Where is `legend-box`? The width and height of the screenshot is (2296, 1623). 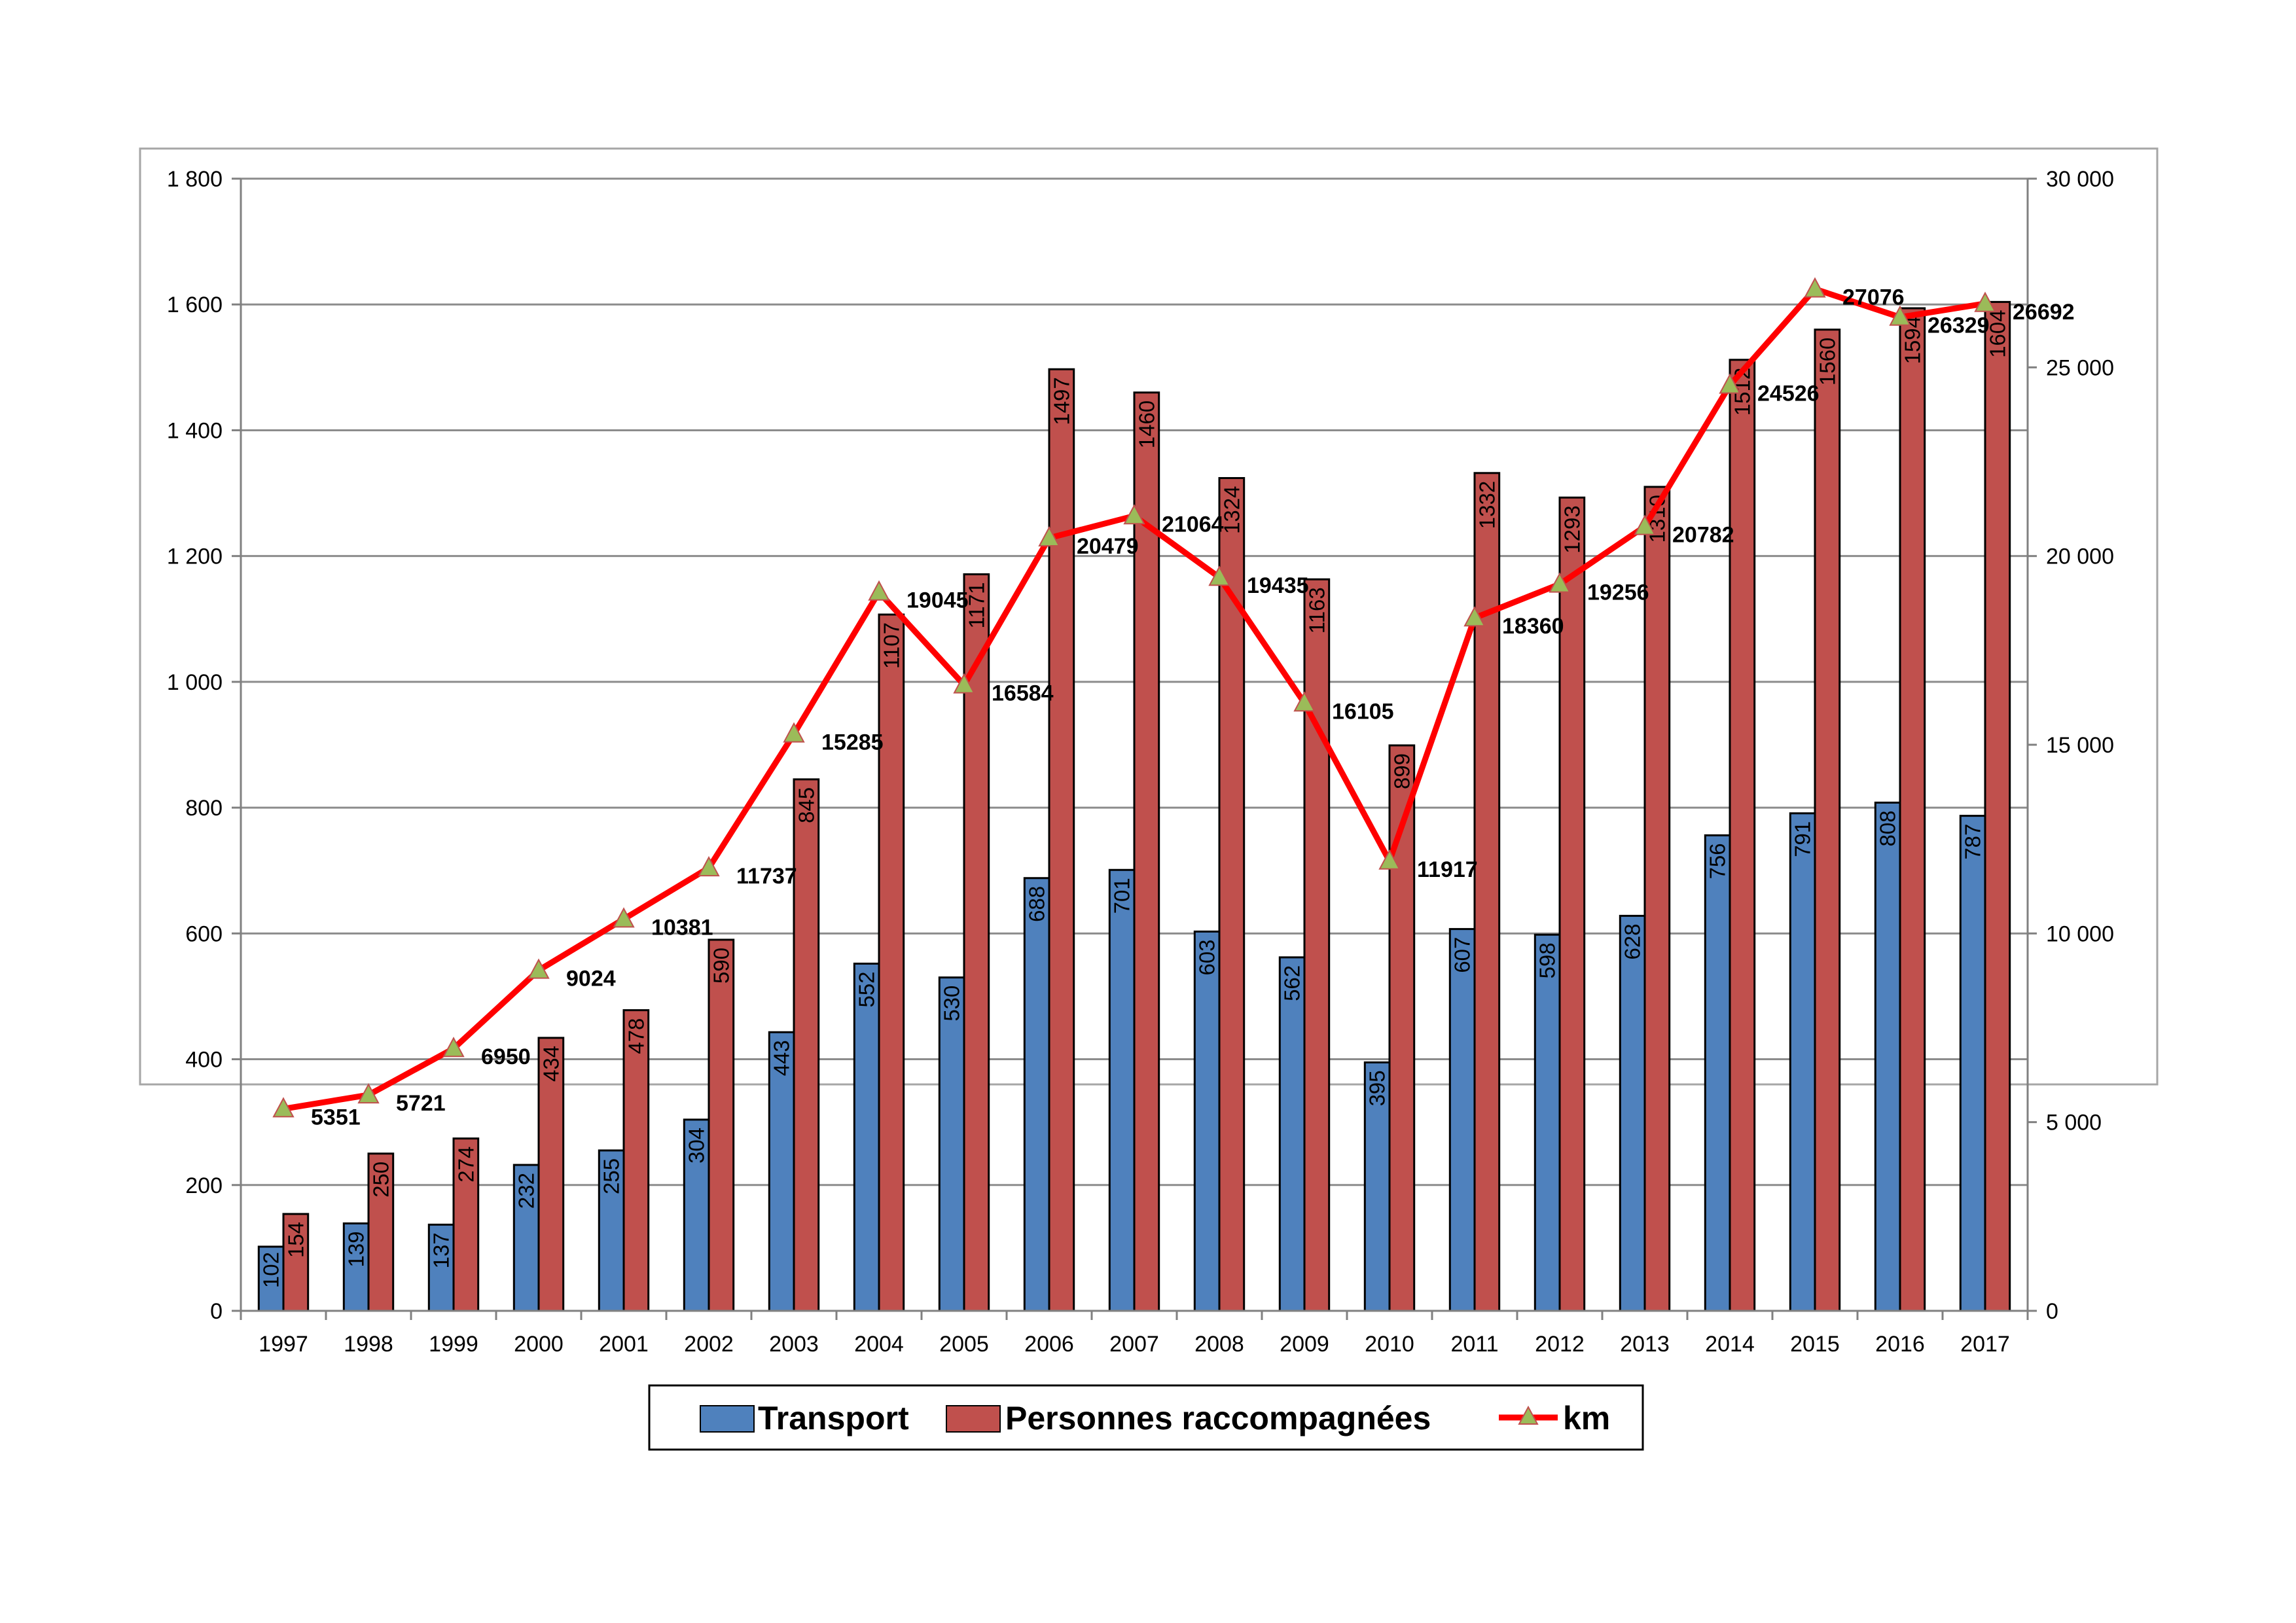
legend-box is located at coordinates (1146, 1417).